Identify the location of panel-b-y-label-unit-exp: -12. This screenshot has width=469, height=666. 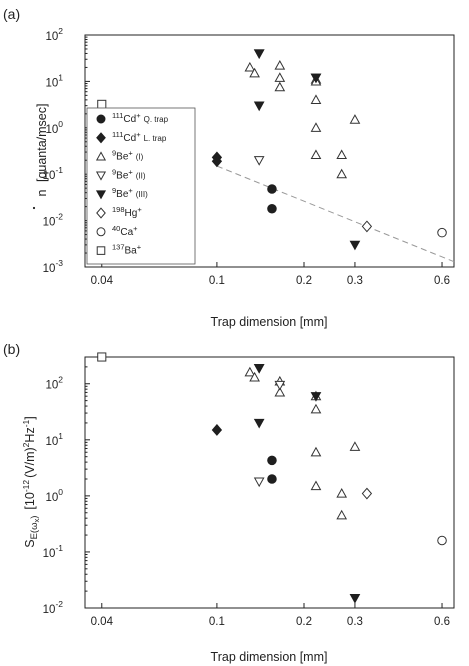
(26, 486).